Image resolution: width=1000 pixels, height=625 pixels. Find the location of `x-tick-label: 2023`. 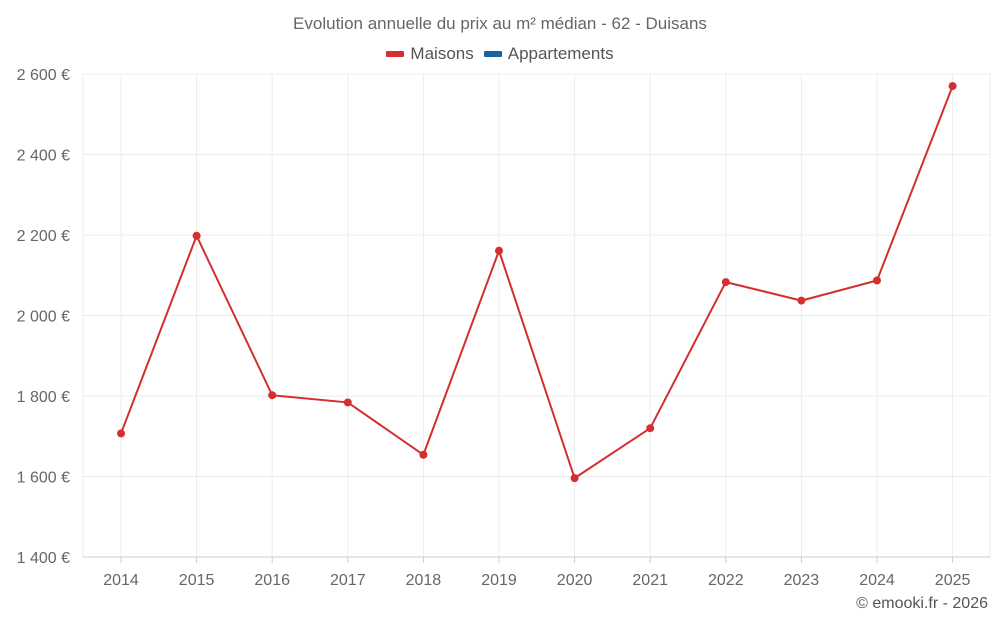

x-tick-label: 2023 is located at coordinates (802, 580).